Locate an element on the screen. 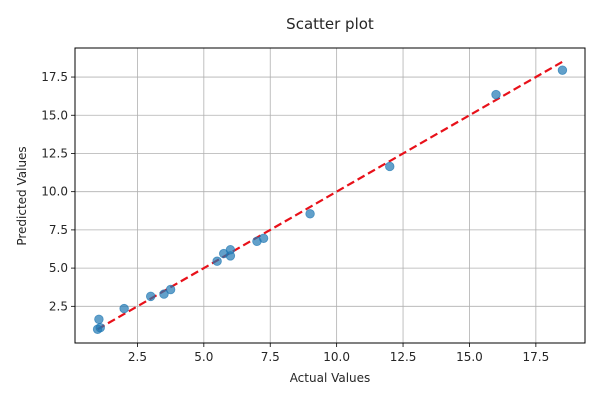 This screenshot has width=600, height=400. x-tick-label: 12.5 is located at coordinates (403, 357).